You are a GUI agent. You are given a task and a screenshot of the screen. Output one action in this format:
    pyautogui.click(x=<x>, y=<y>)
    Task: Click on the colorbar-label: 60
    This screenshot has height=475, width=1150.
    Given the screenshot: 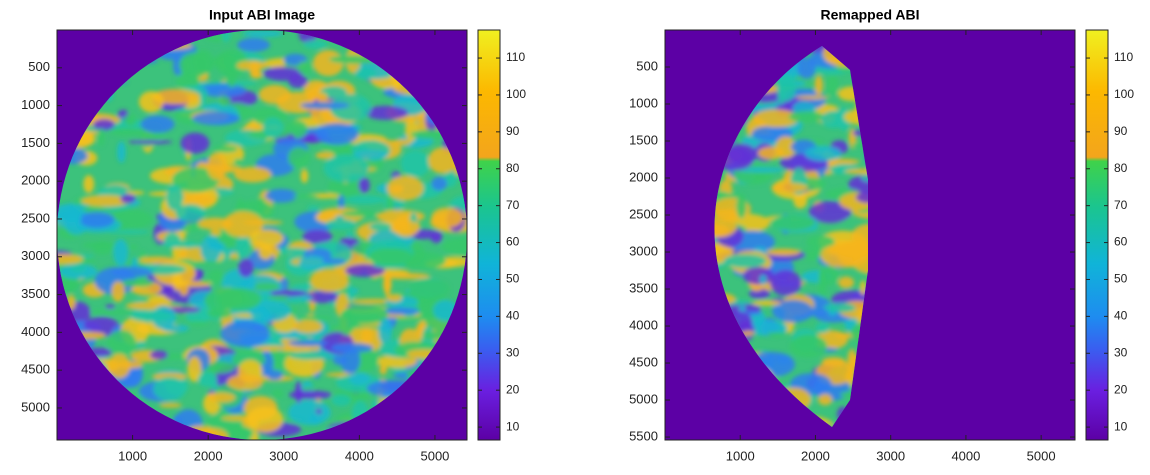 What is the action you would take?
    pyautogui.click(x=1121, y=242)
    